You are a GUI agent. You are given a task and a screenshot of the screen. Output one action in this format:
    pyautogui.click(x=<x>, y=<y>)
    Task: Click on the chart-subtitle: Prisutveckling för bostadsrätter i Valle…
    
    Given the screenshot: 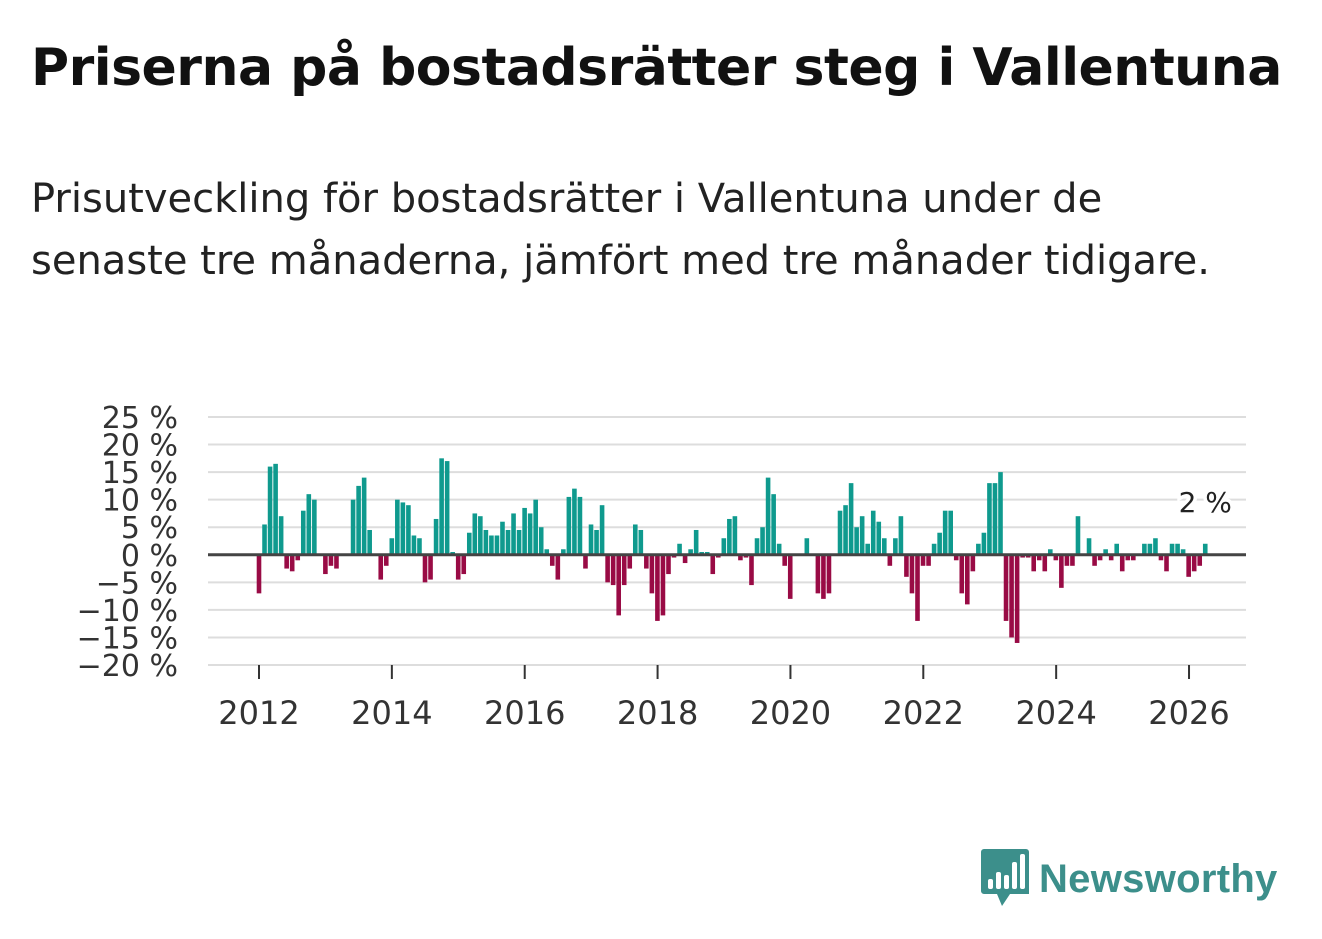 What is the action you would take?
    pyautogui.click(x=620, y=230)
    